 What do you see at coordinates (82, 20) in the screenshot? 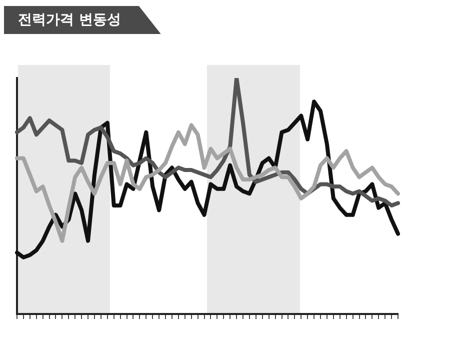
I see `chart-title: 전력가격 변동성` at bounding box center [82, 20].